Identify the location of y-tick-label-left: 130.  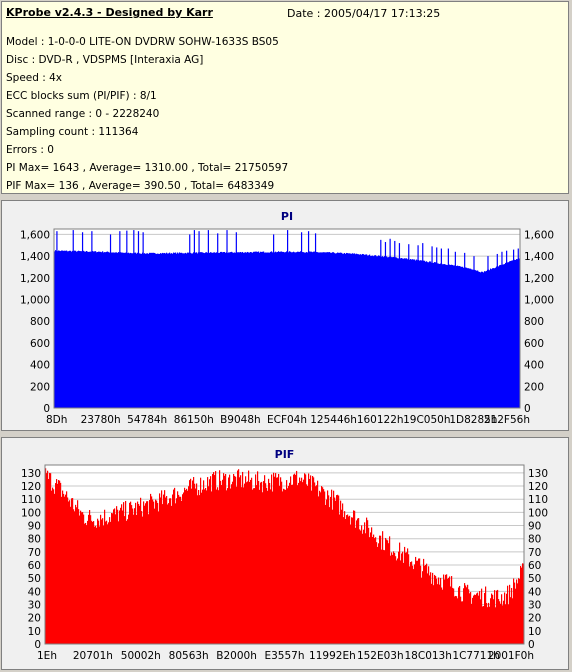
(31, 474).